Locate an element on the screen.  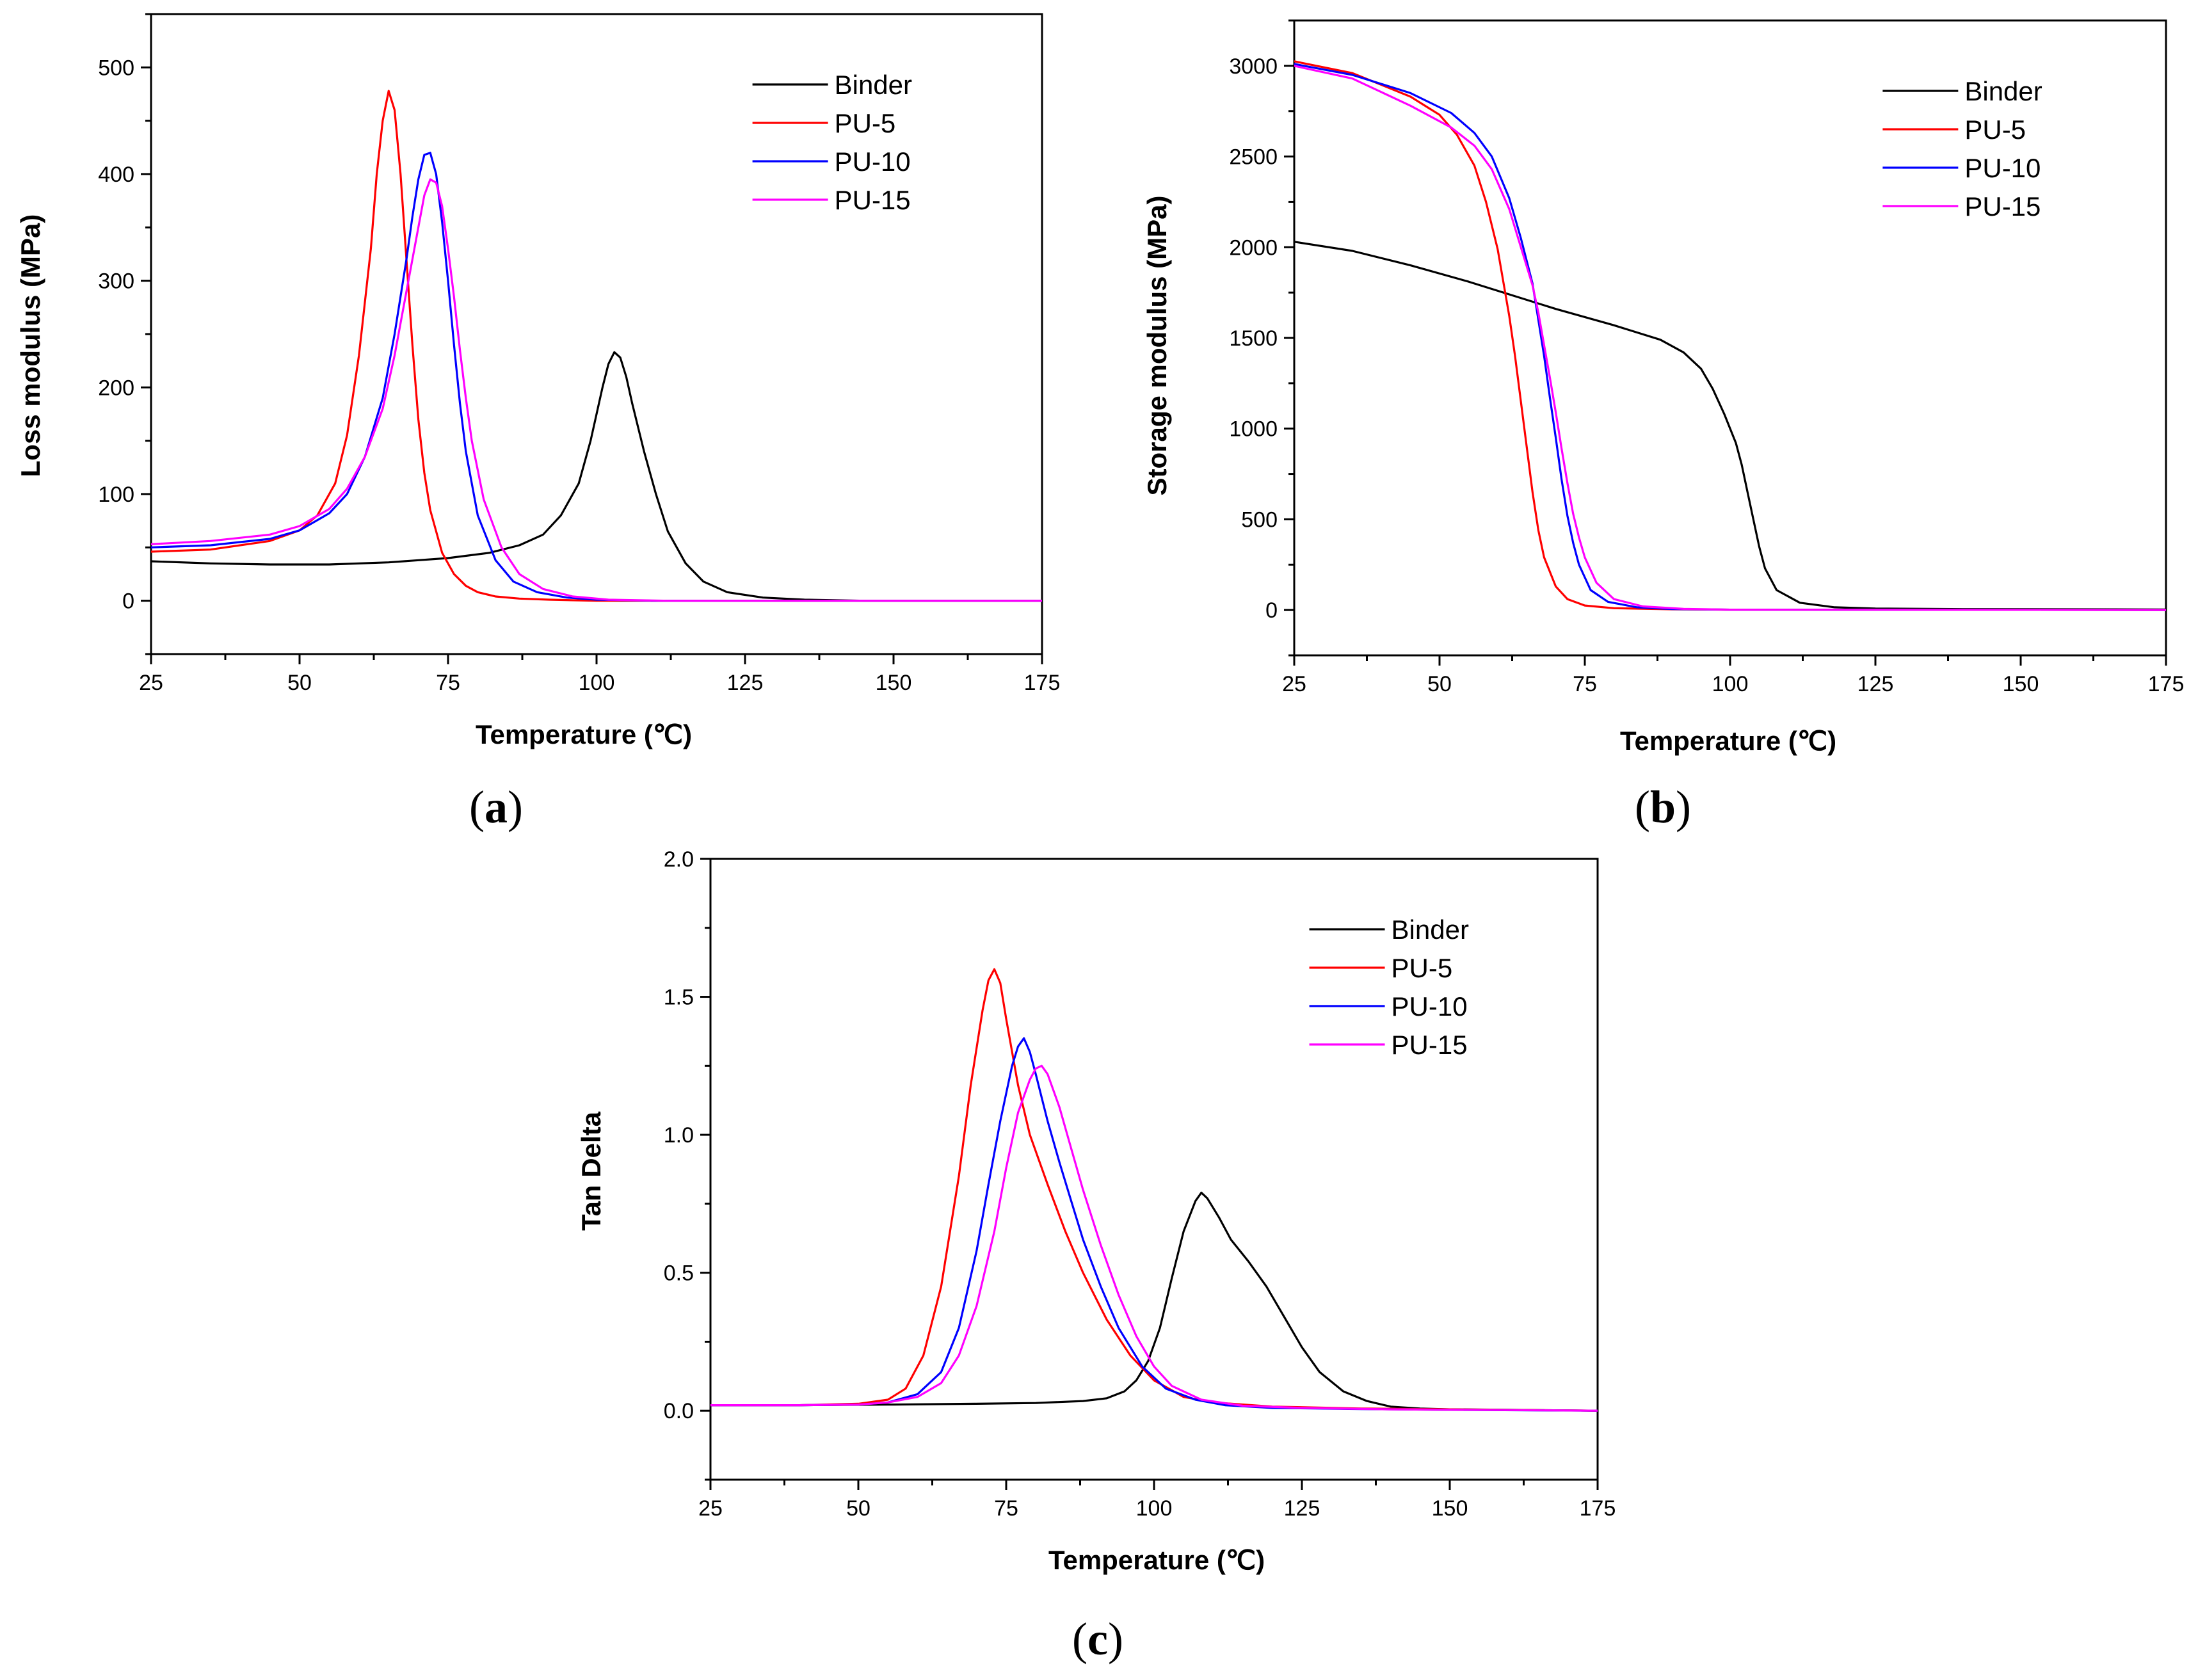
panel-a-y-tick-label: 400 is located at coordinates (116, 175).